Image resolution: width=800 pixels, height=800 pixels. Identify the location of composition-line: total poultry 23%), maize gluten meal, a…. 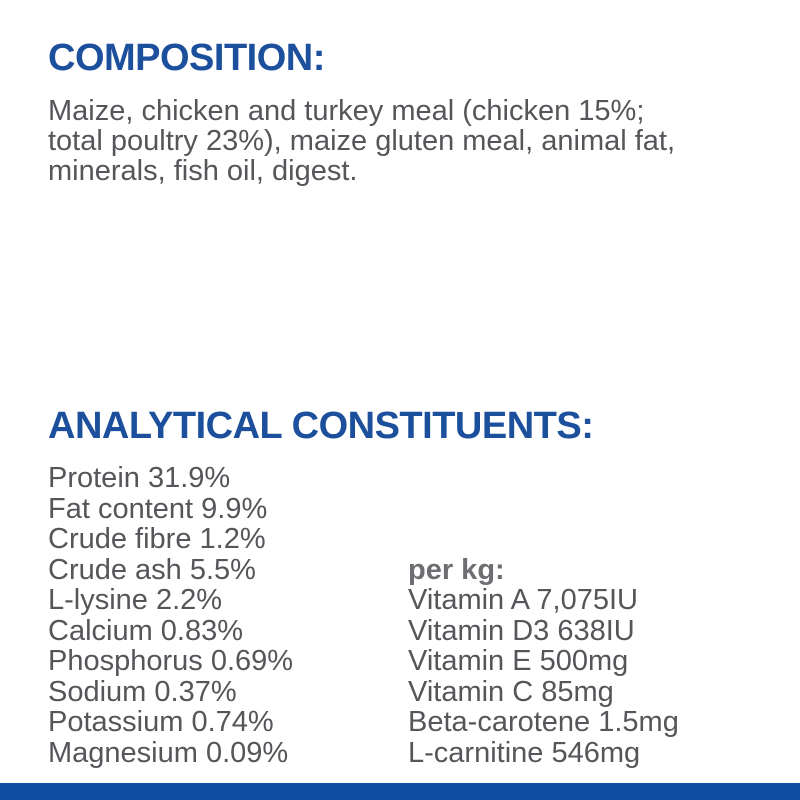
(362, 141).